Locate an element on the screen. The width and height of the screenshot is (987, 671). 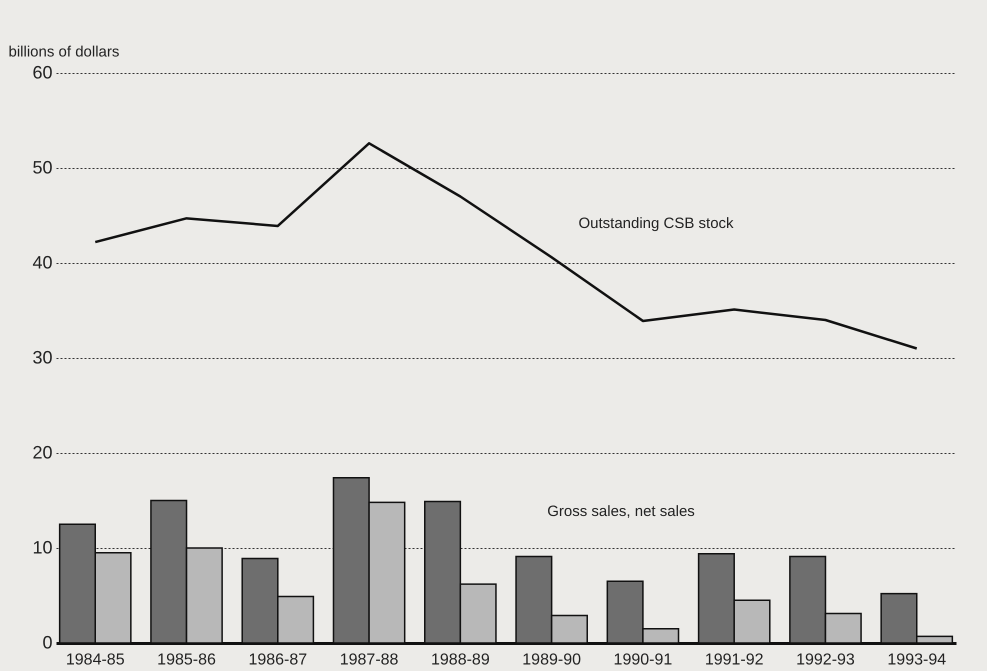
y-tick-label: 50 is located at coordinates (42, 168).